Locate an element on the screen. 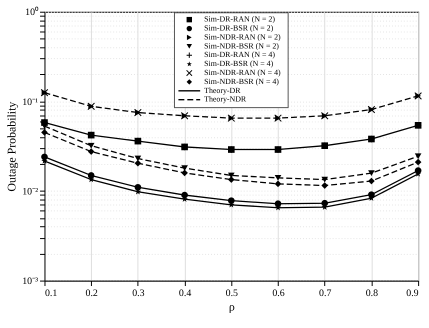 The width and height of the screenshot is (429, 328). x-tick-label: 0.6 is located at coordinates (278, 293).